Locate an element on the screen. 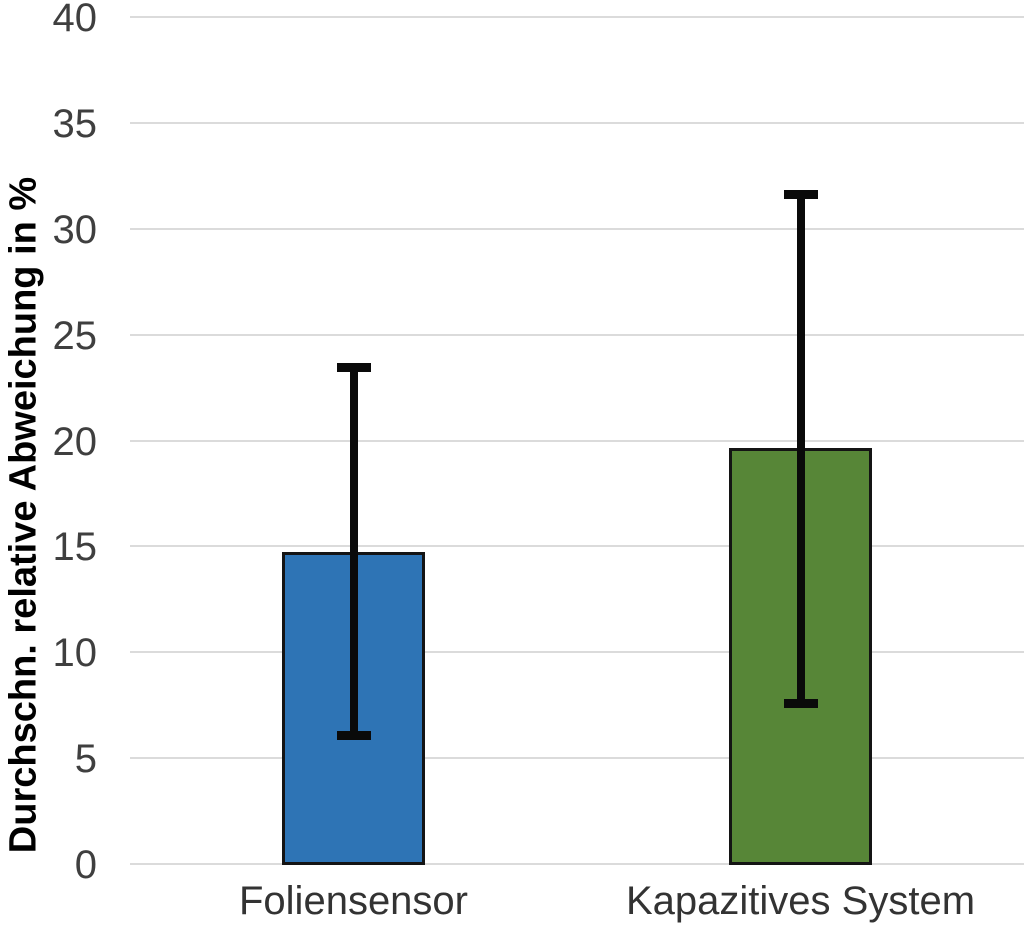 The image size is (1024, 936). error-bar-kapazitives-system is located at coordinates (800, 449).